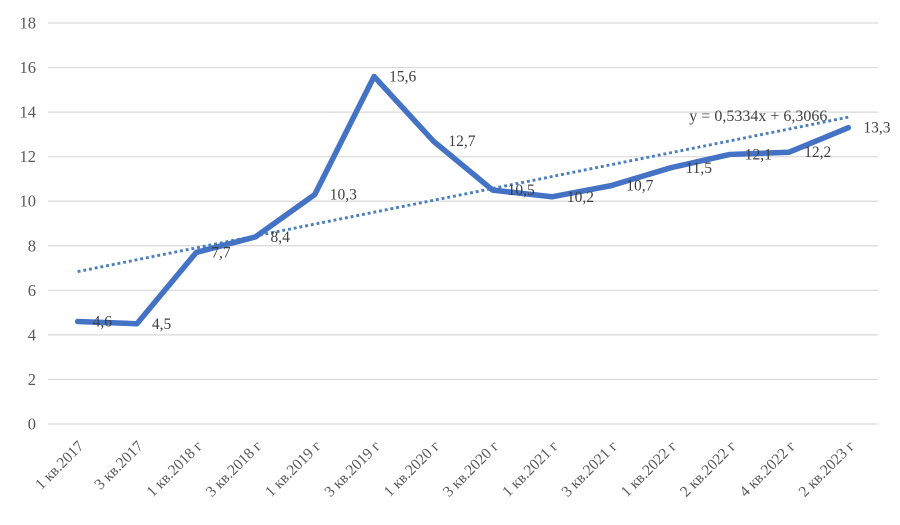 This screenshot has height=525, width=900. Describe the element at coordinates (708, 469) in the screenshot. I see `x-axis-category-label: 2 кв.2022 г` at that location.